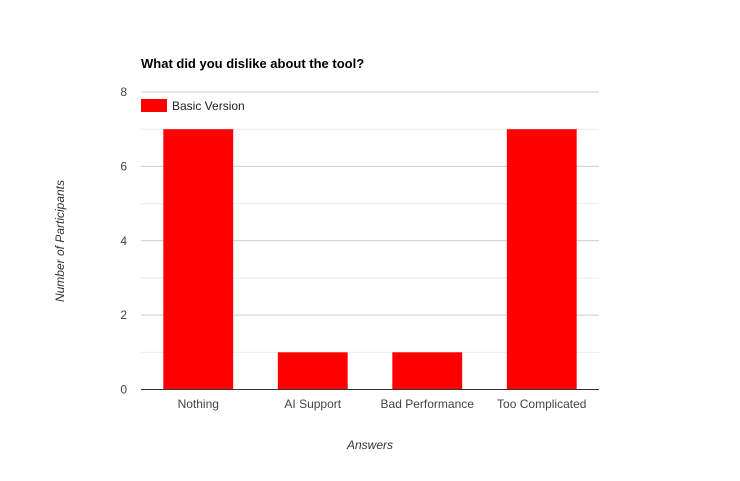 Image resolution: width=740 pixels, height=481 pixels. What do you see at coordinates (154, 105) in the screenshot?
I see `legend-swatch` at bounding box center [154, 105].